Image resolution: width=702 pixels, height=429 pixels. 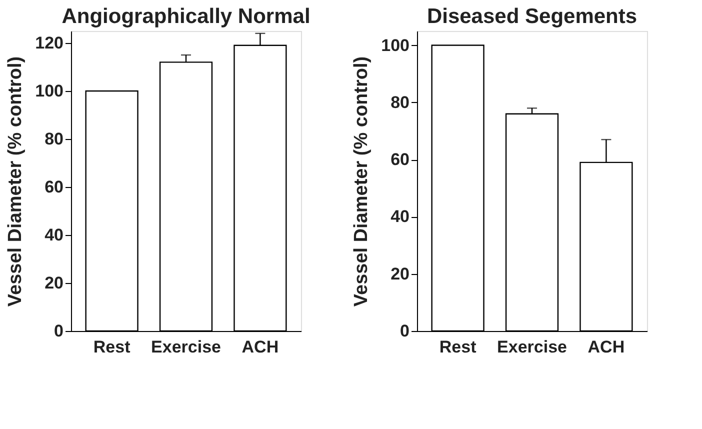 I want to click on chart-title: Diseased Segements, so click(x=532, y=16).